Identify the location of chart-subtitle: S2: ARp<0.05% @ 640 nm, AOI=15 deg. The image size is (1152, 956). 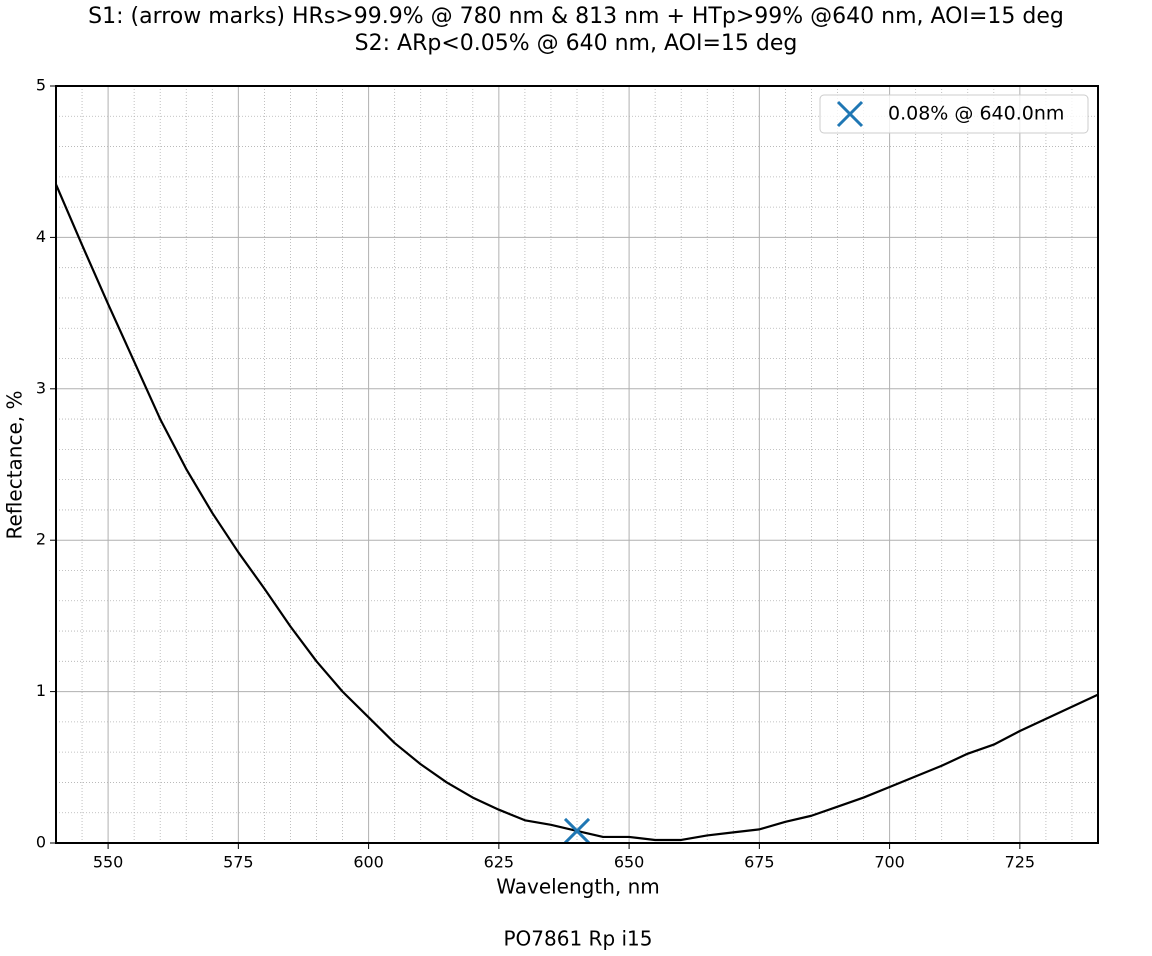
(576, 43).